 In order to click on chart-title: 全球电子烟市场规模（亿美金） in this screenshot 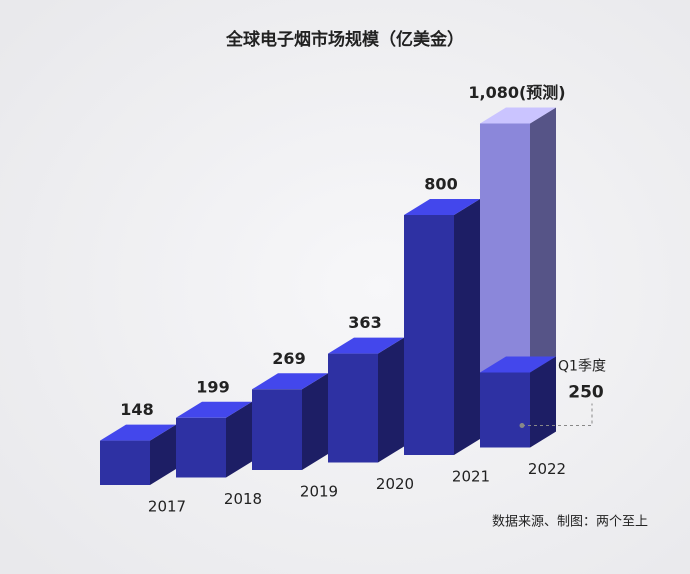, I will do `click(344, 39)`.